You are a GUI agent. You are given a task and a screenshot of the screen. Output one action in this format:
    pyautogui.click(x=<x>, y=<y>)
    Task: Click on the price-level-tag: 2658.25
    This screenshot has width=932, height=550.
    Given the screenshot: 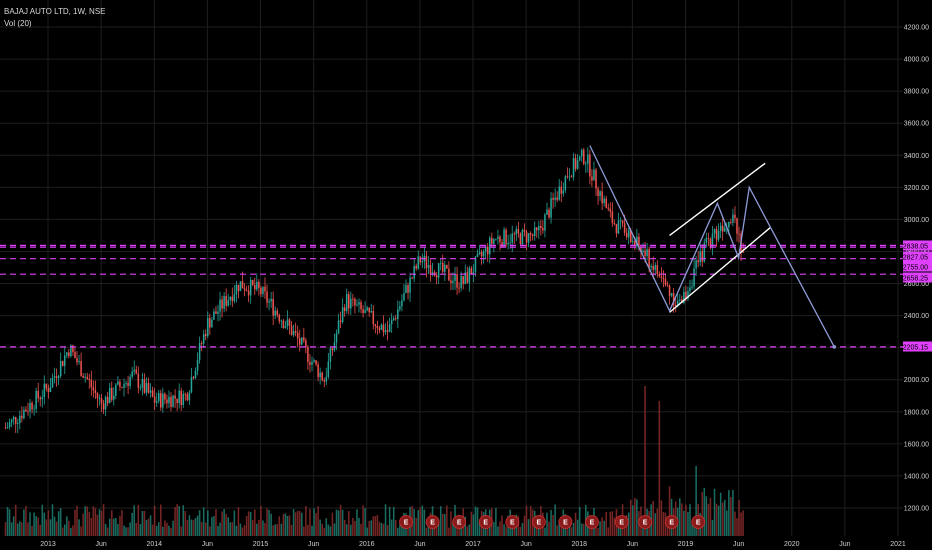 What is the action you would take?
    pyautogui.click(x=917, y=277)
    